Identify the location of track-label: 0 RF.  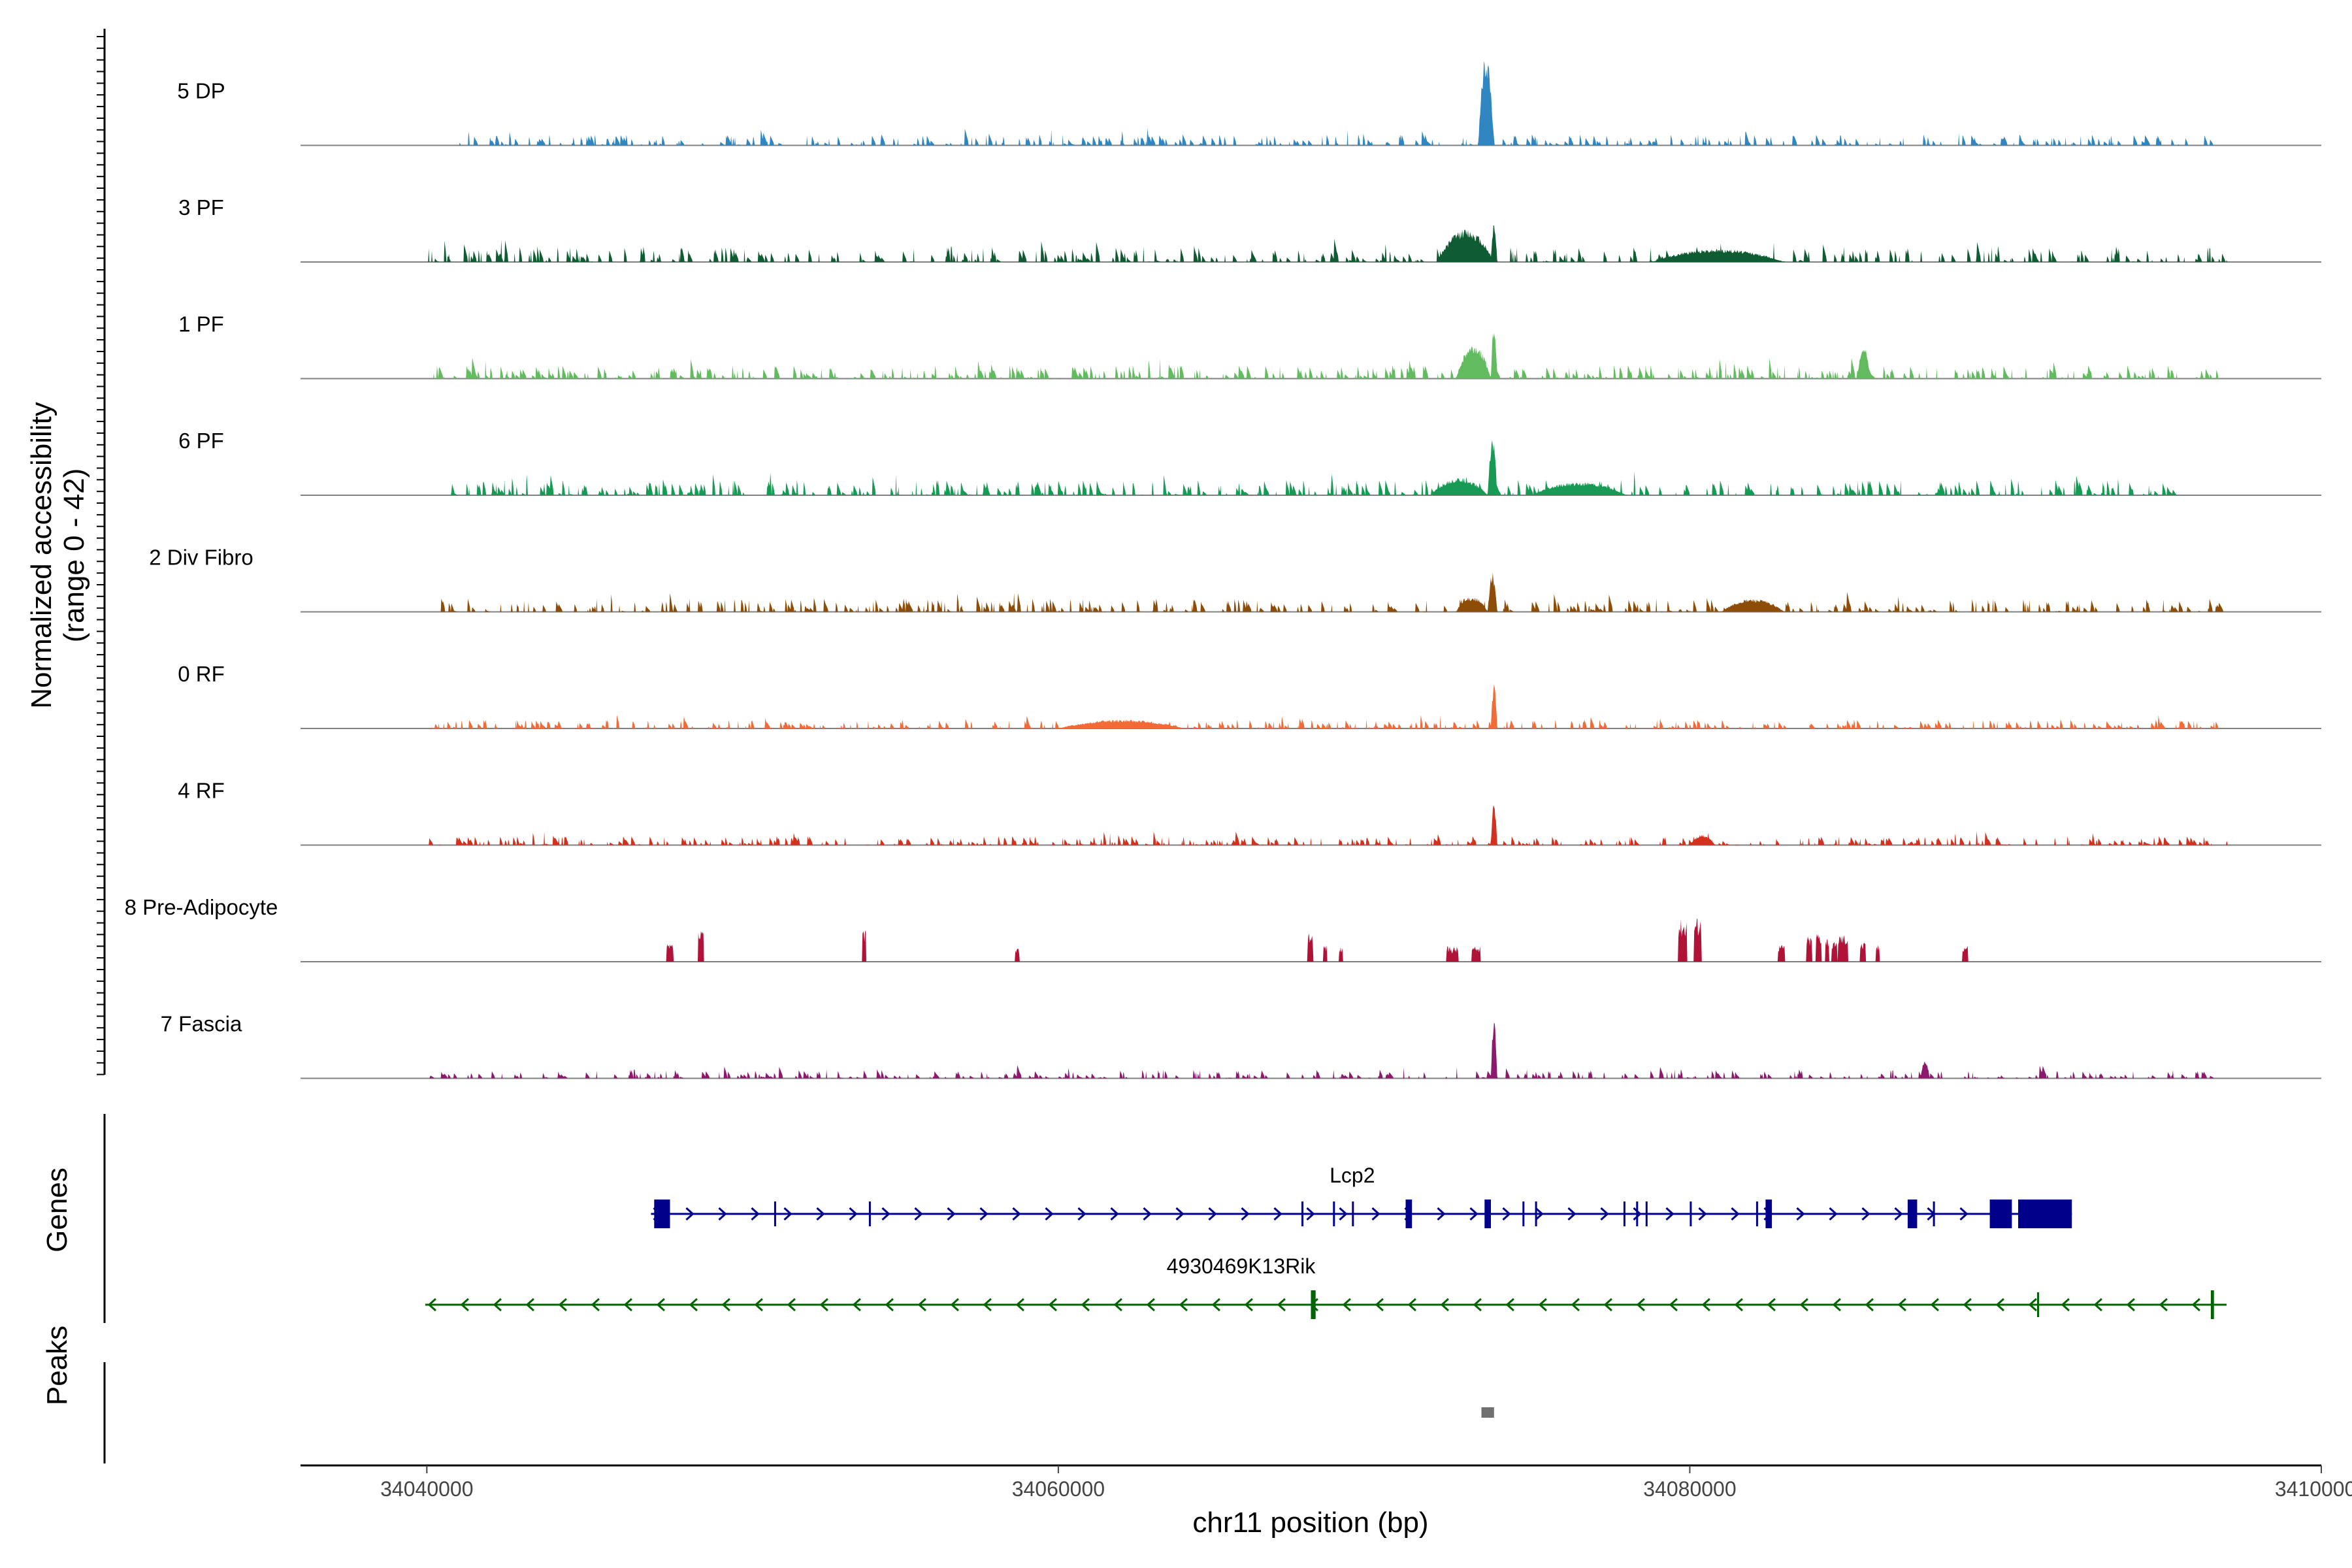
(201, 674).